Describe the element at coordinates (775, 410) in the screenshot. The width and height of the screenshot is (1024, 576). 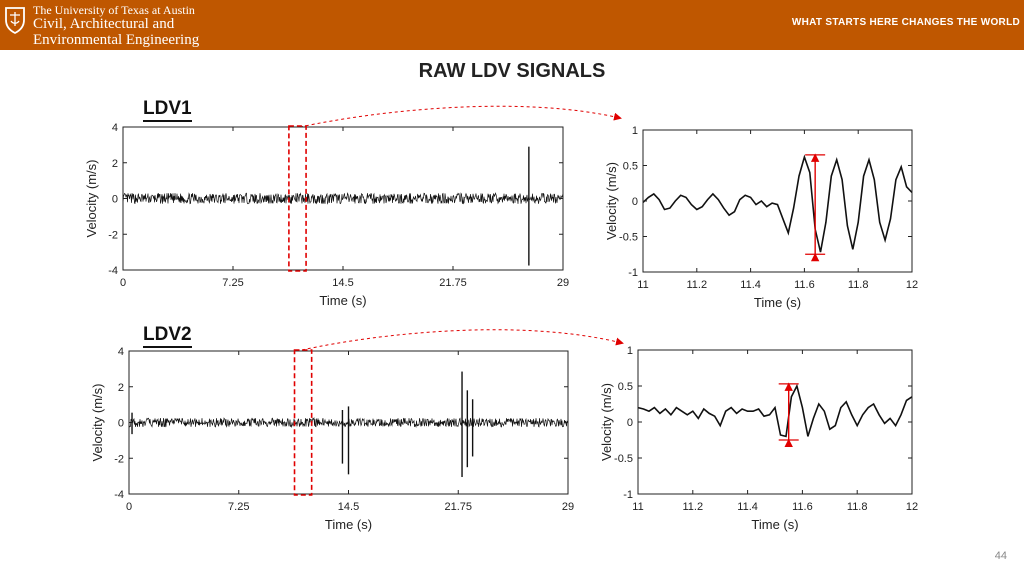
I see `ldv2-zoom-signal-line` at that location.